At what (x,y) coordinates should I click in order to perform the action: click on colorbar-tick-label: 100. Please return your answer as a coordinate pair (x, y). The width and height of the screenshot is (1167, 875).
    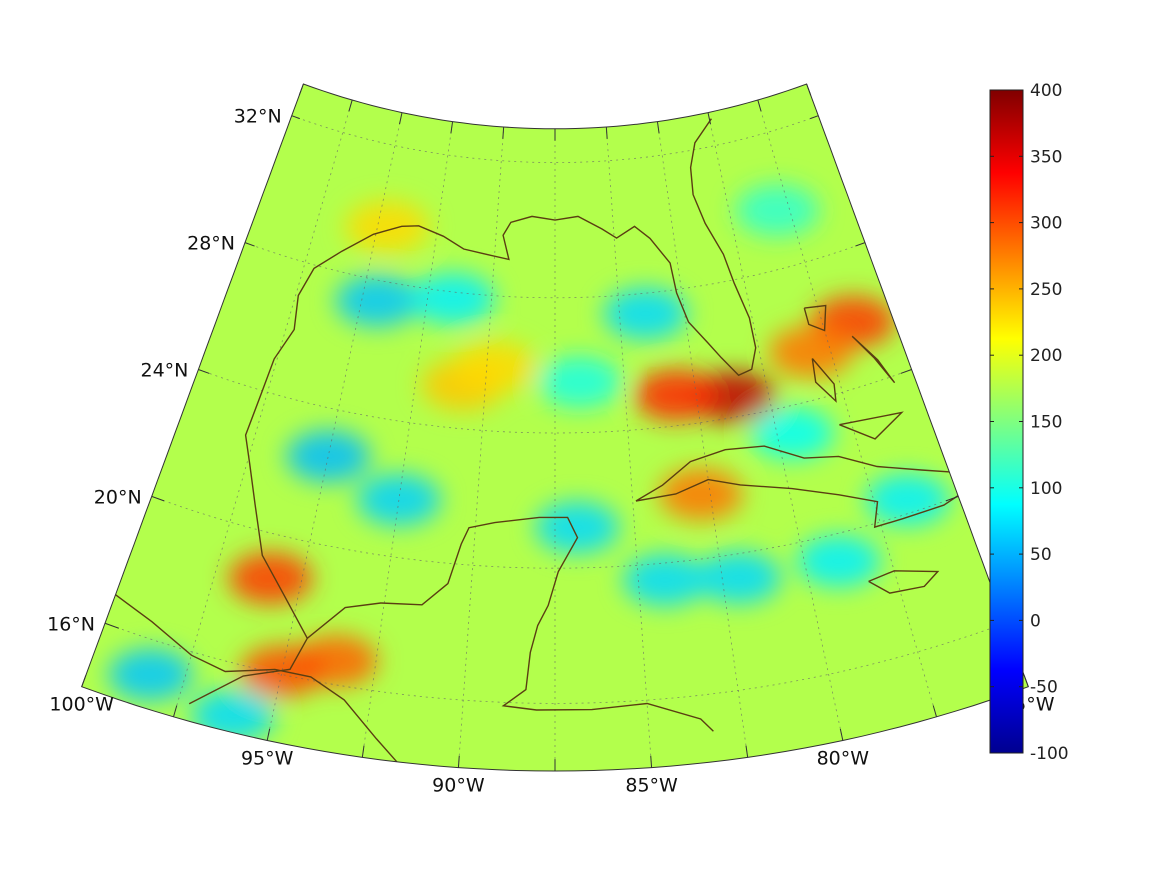
    Looking at the image, I should click on (1046, 489).